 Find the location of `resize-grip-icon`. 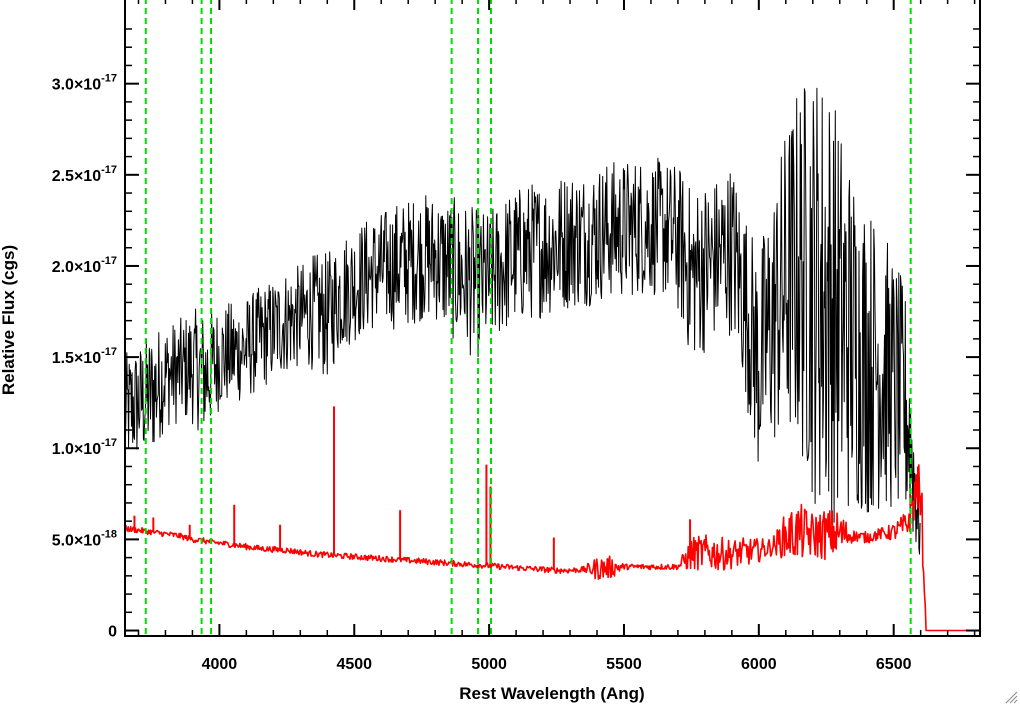

resize-grip-icon is located at coordinates (1011, 697).